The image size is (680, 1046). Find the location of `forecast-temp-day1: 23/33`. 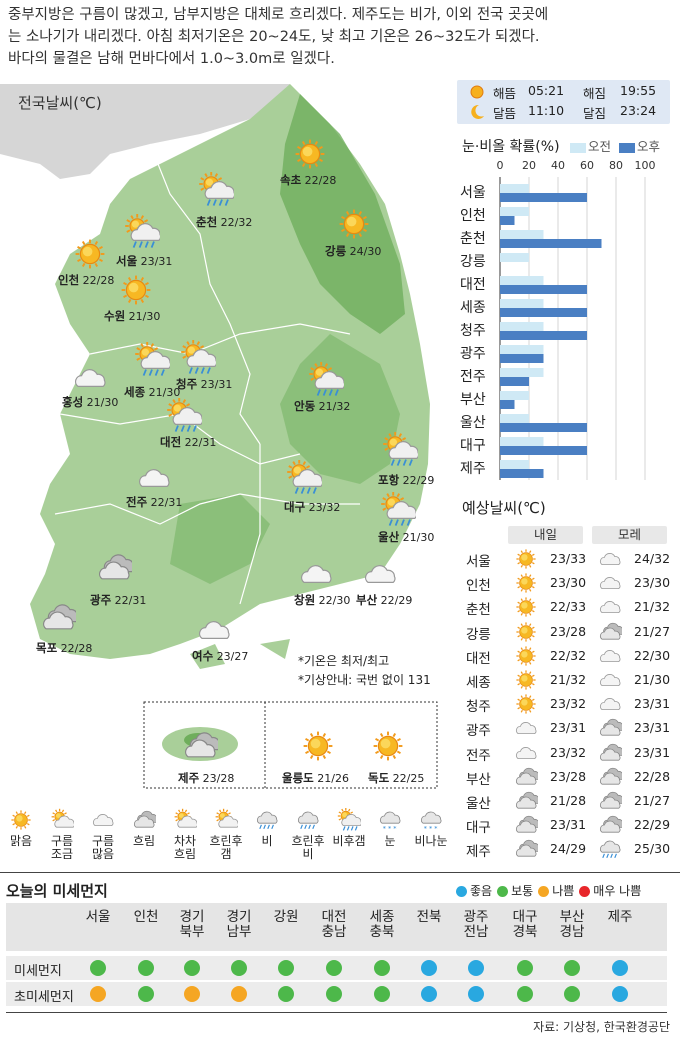

forecast-temp-day1: 23/33 is located at coordinates (568, 558).